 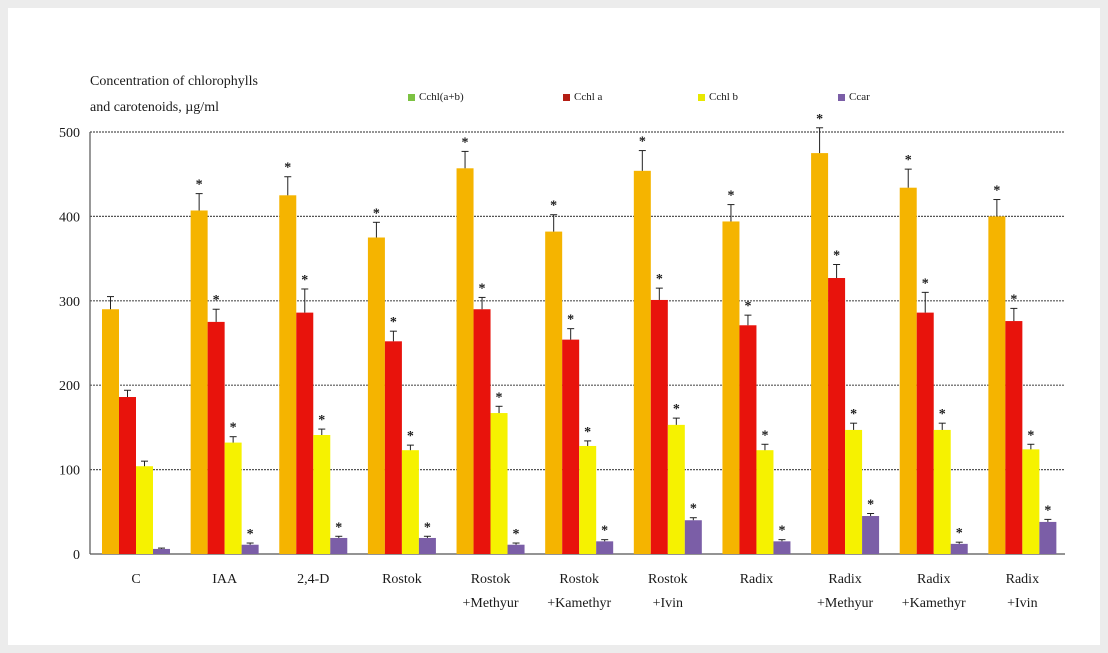 What do you see at coordinates (854, 97) in the screenshot?
I see `legend-item-carotenoids: Ccar` at bounding box center [854, 97].